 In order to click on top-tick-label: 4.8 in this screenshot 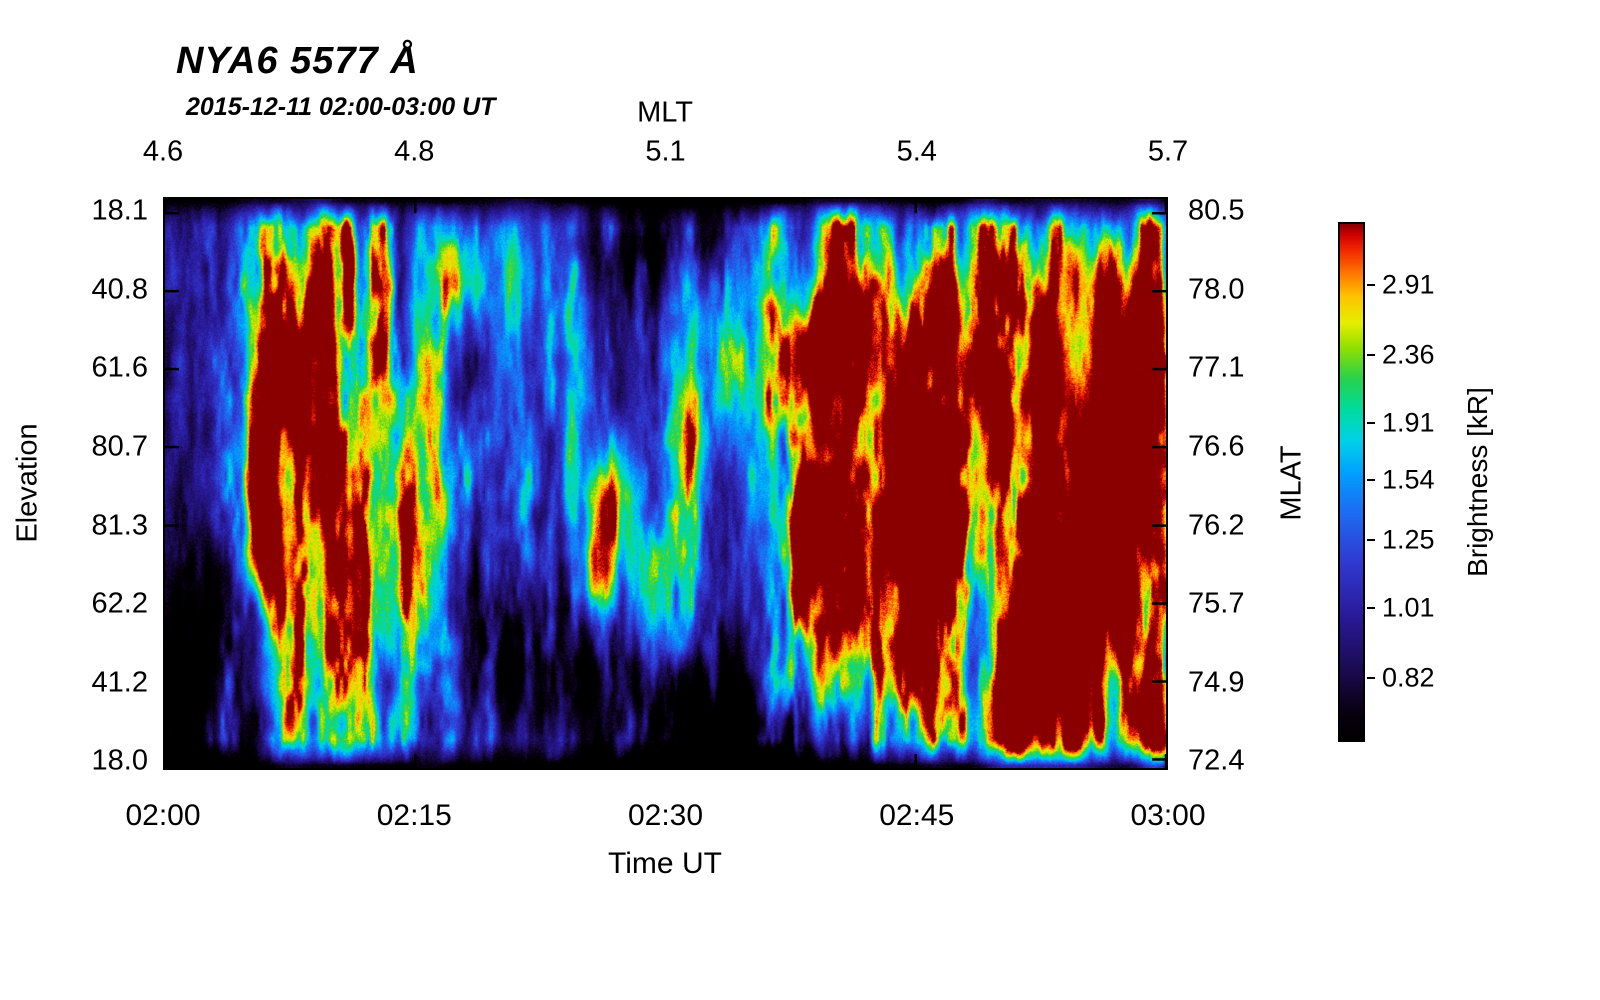, I will do `click(414, 151)`.